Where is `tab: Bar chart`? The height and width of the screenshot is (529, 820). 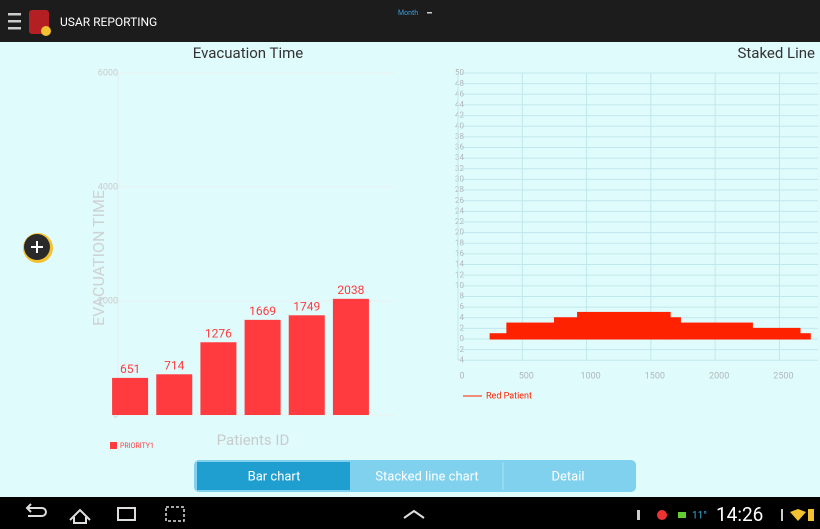 tab: Bar chart is located at coordinates (274, 476).